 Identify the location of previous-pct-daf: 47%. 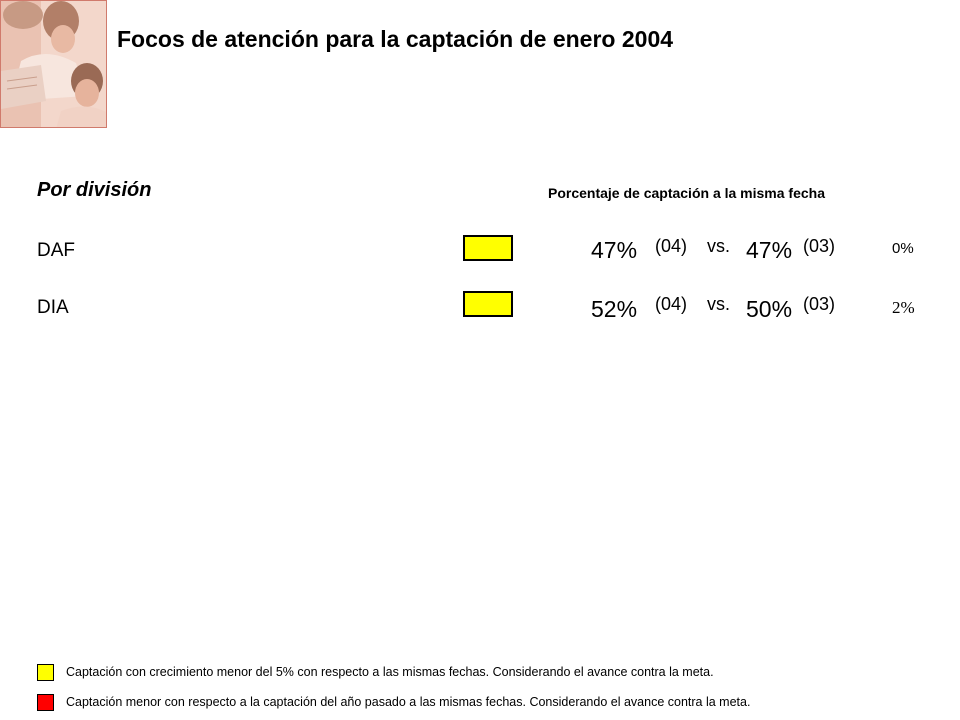
(769, 250).